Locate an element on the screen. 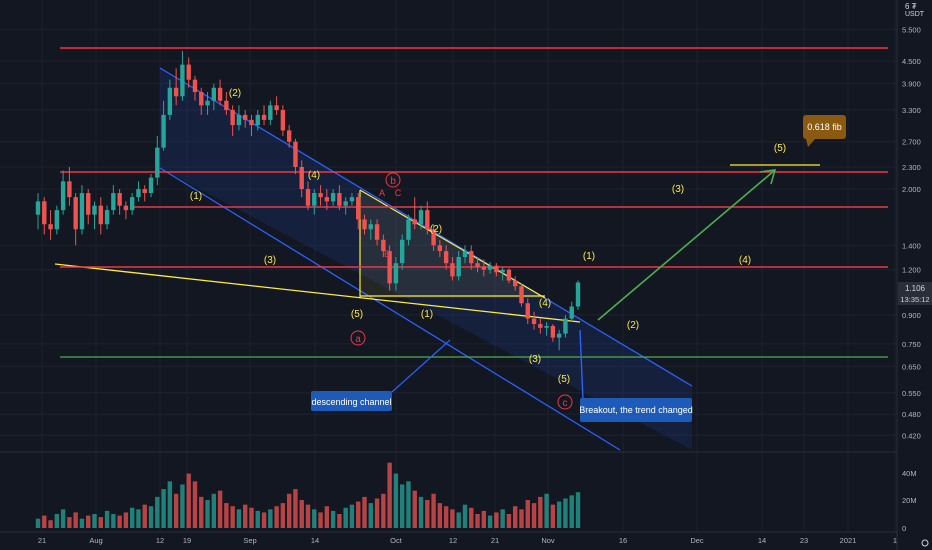  time-tick-label: Sep is located at coordinates (249, 540).